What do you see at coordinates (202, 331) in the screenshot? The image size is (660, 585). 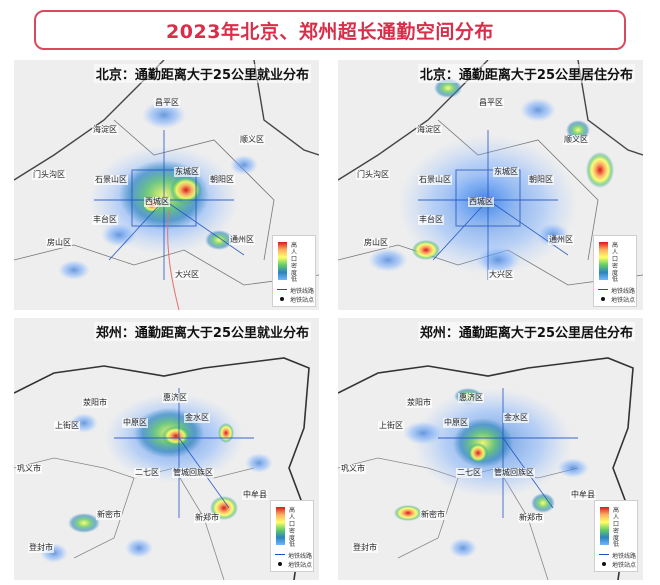 I see `panel-title: 郑州：通勤距离大于25公里就业分布` at bounding box center [202, 331].